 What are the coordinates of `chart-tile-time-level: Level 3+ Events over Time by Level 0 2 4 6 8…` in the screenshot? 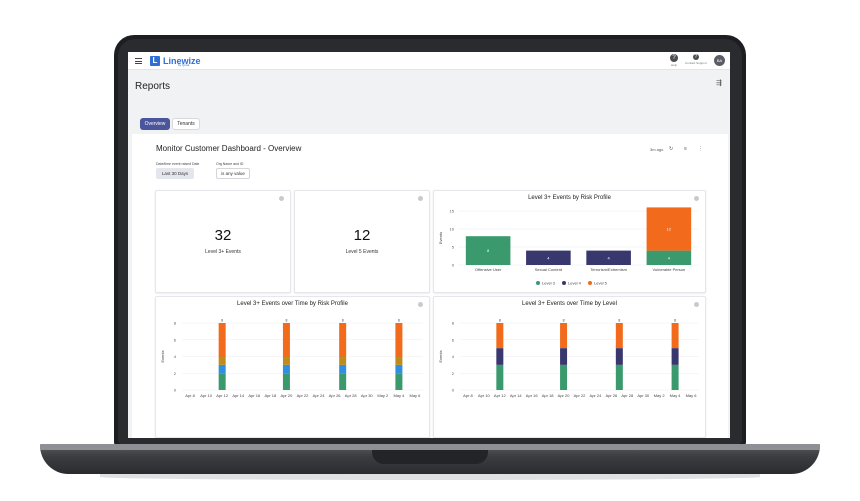 It's located at (569, 367).